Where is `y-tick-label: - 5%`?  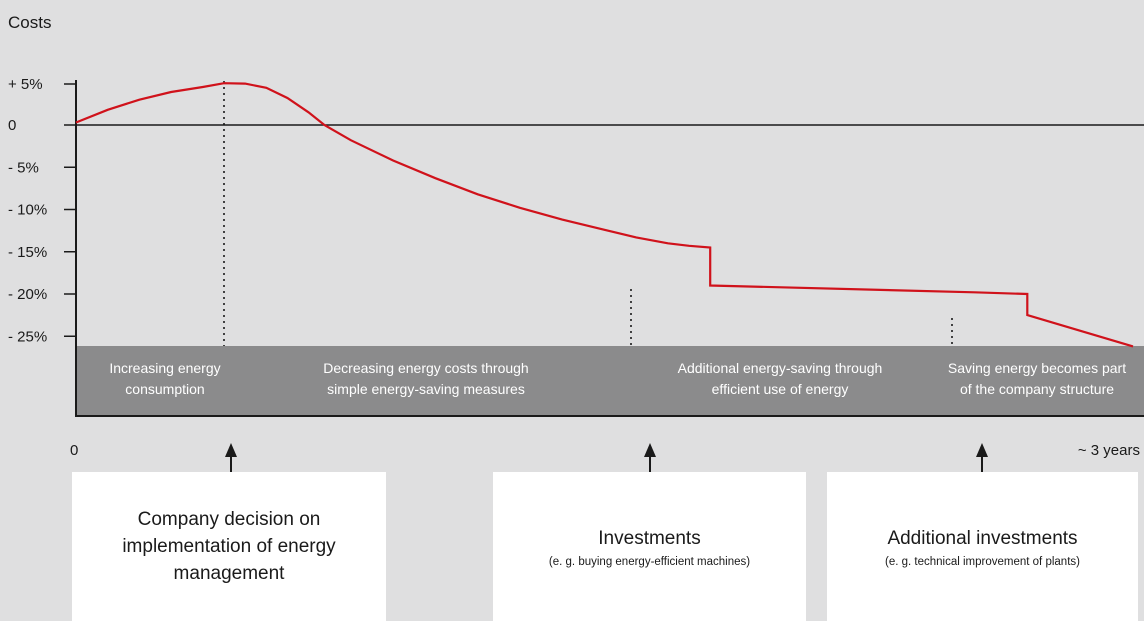
y-tick-label: - 5% is located at coordinates (23, 167).